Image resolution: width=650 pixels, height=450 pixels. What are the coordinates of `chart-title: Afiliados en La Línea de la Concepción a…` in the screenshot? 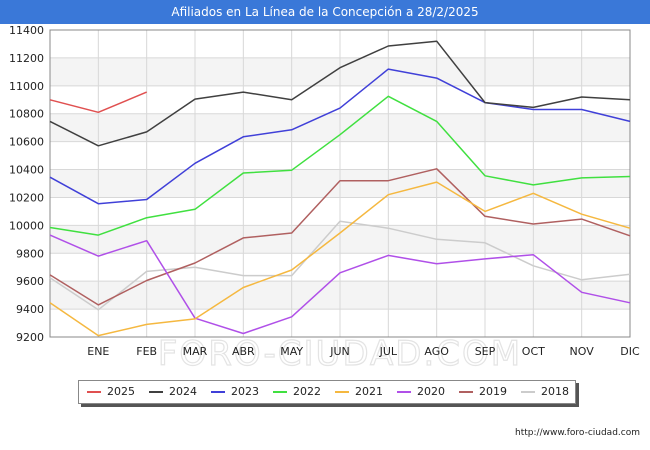 It's located at (325, 12).